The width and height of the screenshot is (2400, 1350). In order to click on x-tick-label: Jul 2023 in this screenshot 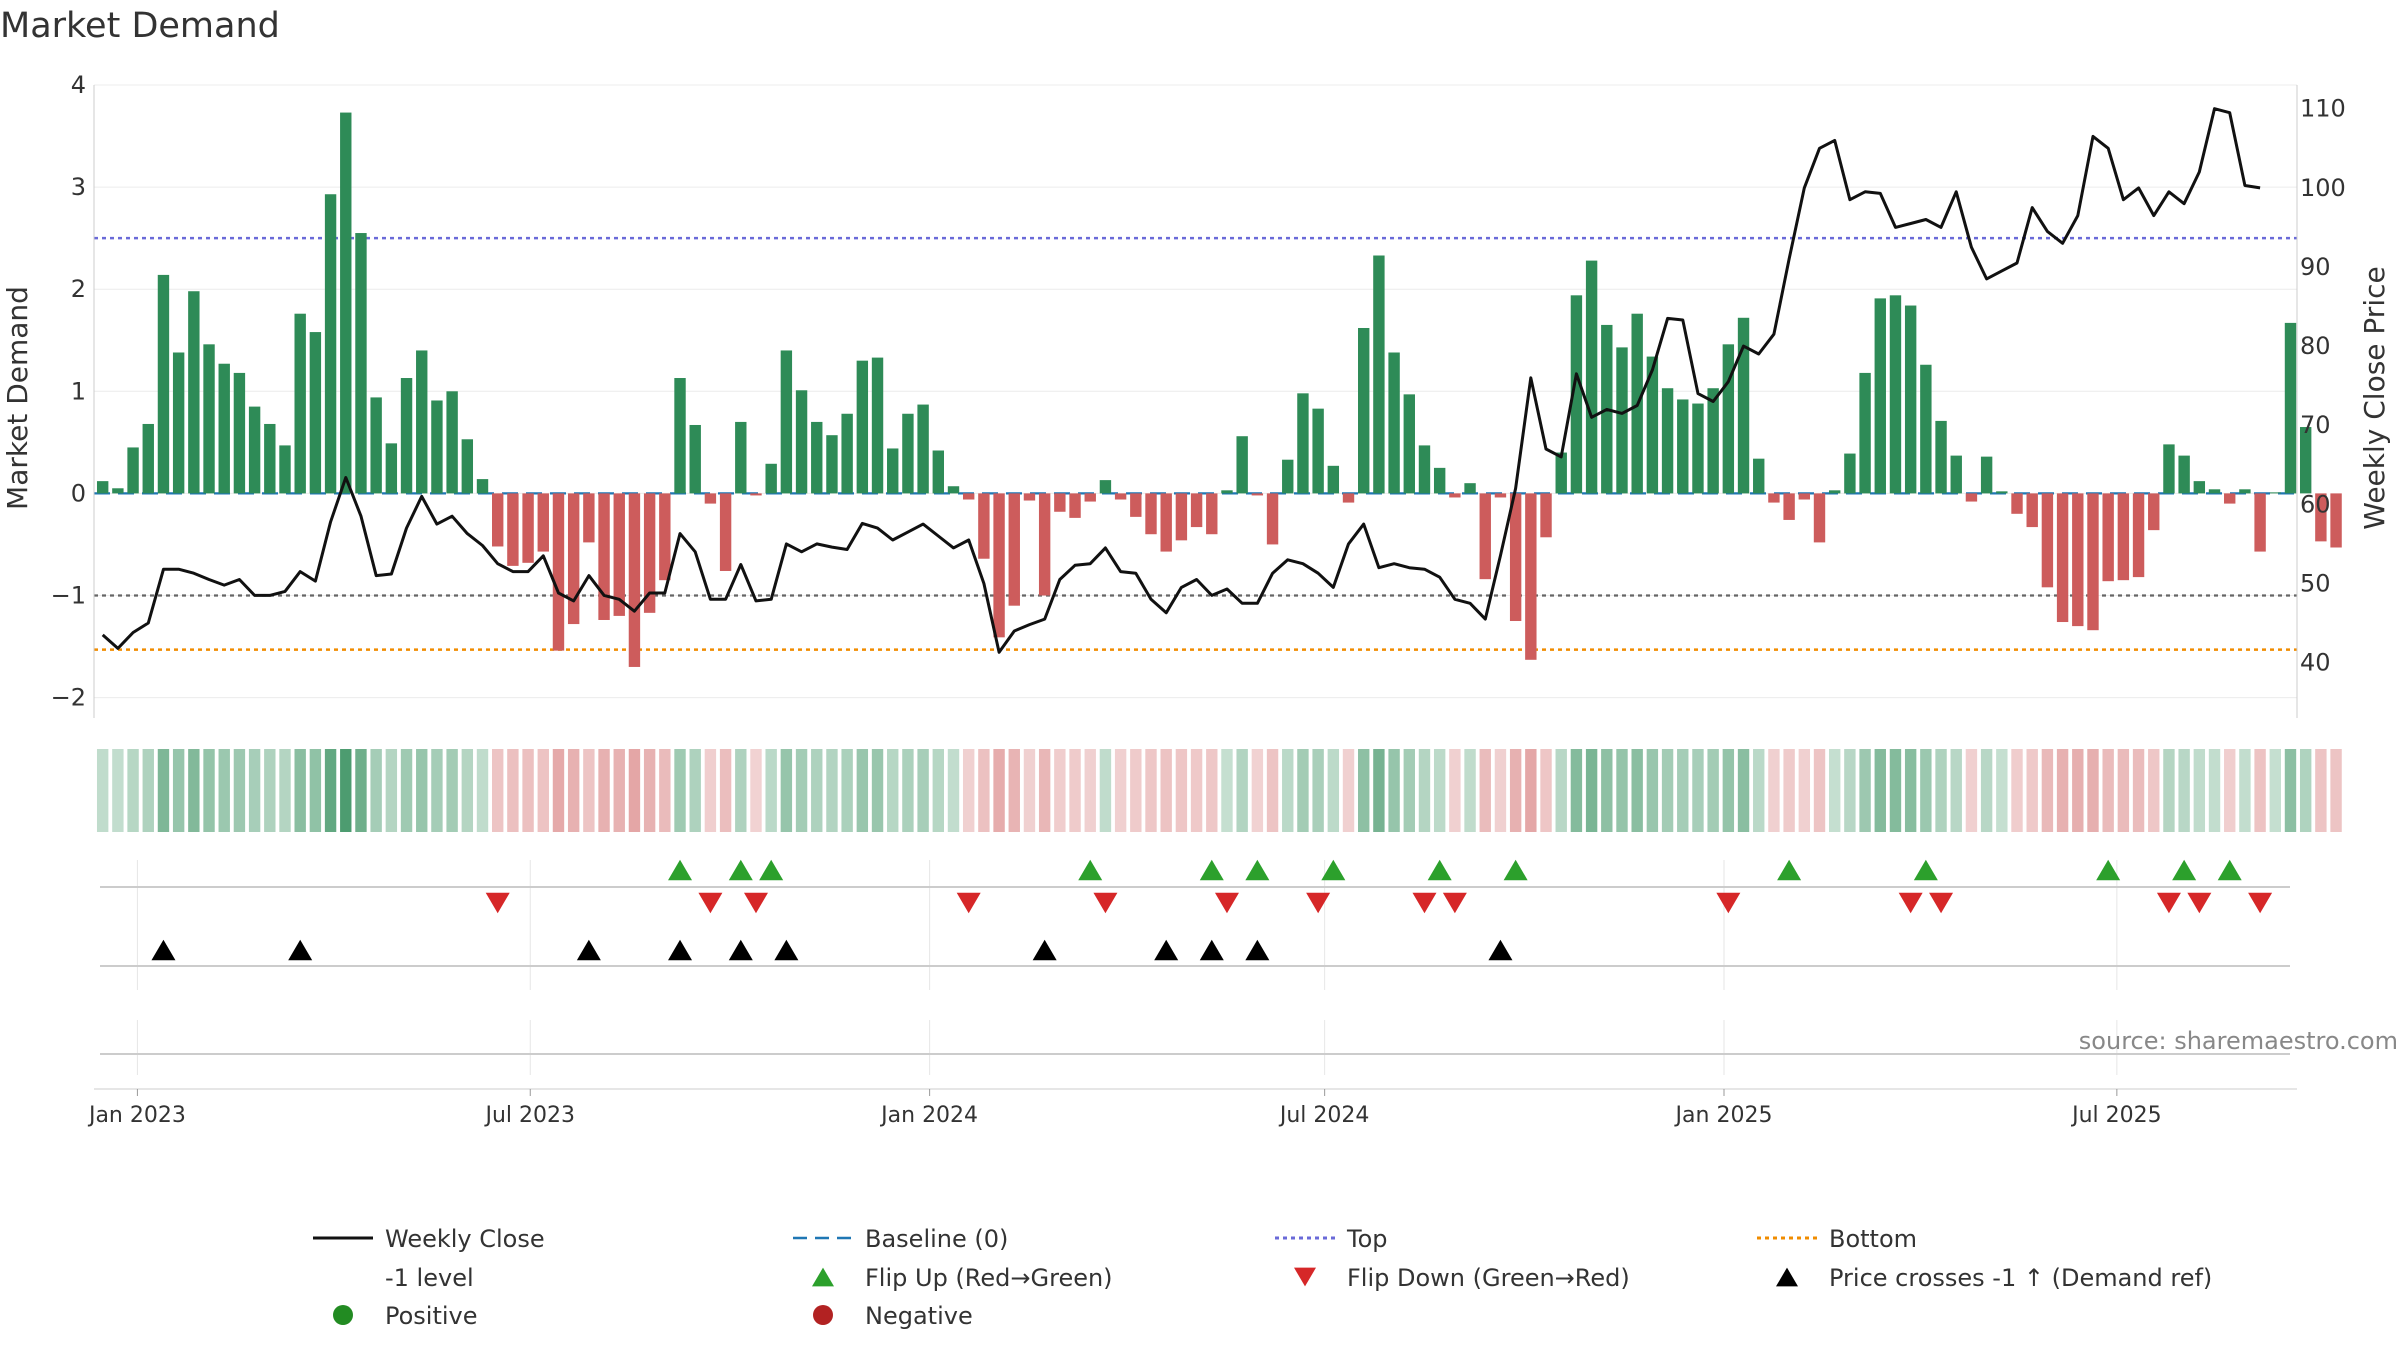, I will do `click(529, 1115)`.